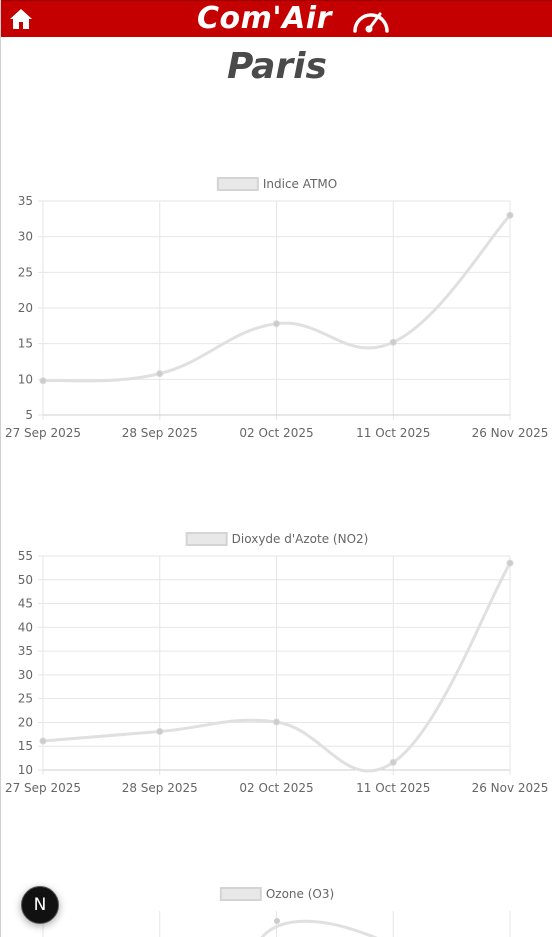 The height and width of the screenshot is (937, 552). I want to click on legend-label: Indice ATMO, so click(300, 184).